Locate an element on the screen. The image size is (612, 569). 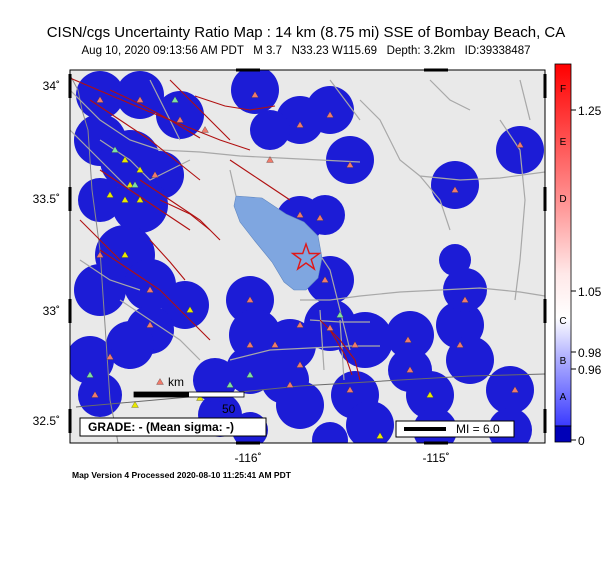
colorbar: F E D C B A 1.25 1.05 0.98 0.96 0 is located at coordinates (578, 255).